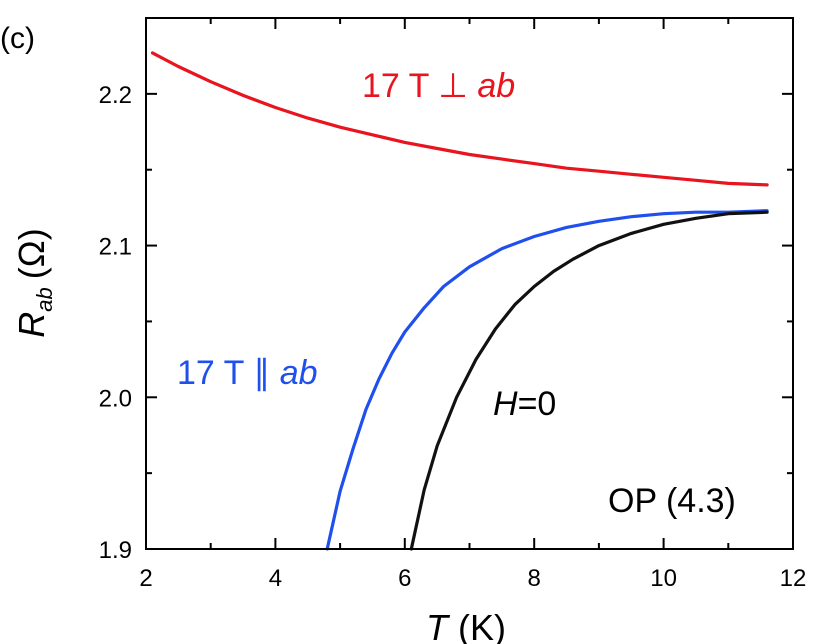 The width and height of the screenshot is (814, 644). I want to click on annotation-h-zero: H=0, so click(524, 404).